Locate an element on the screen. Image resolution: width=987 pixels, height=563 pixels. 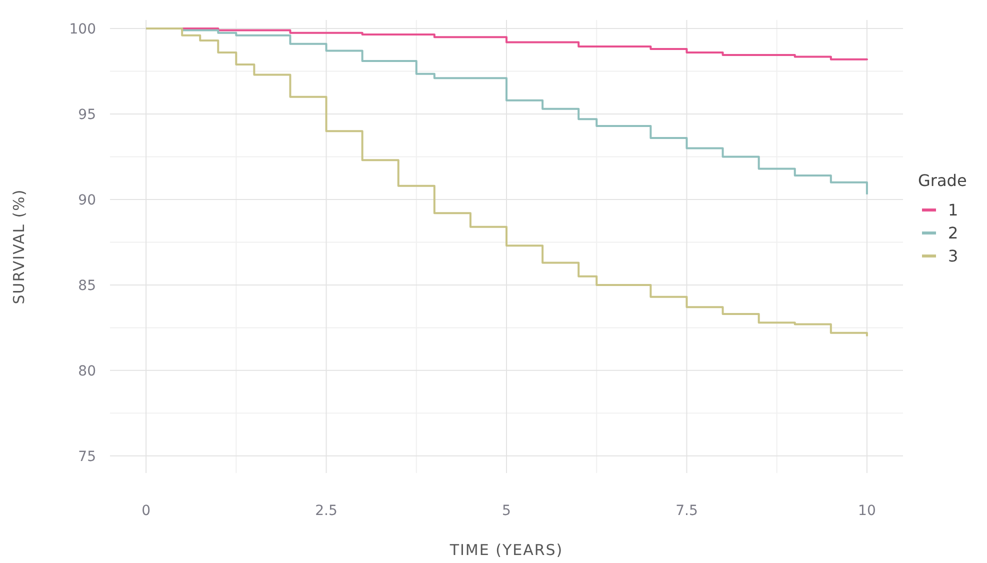
y-tick-label: 75 is located at coordinates (87, 456).